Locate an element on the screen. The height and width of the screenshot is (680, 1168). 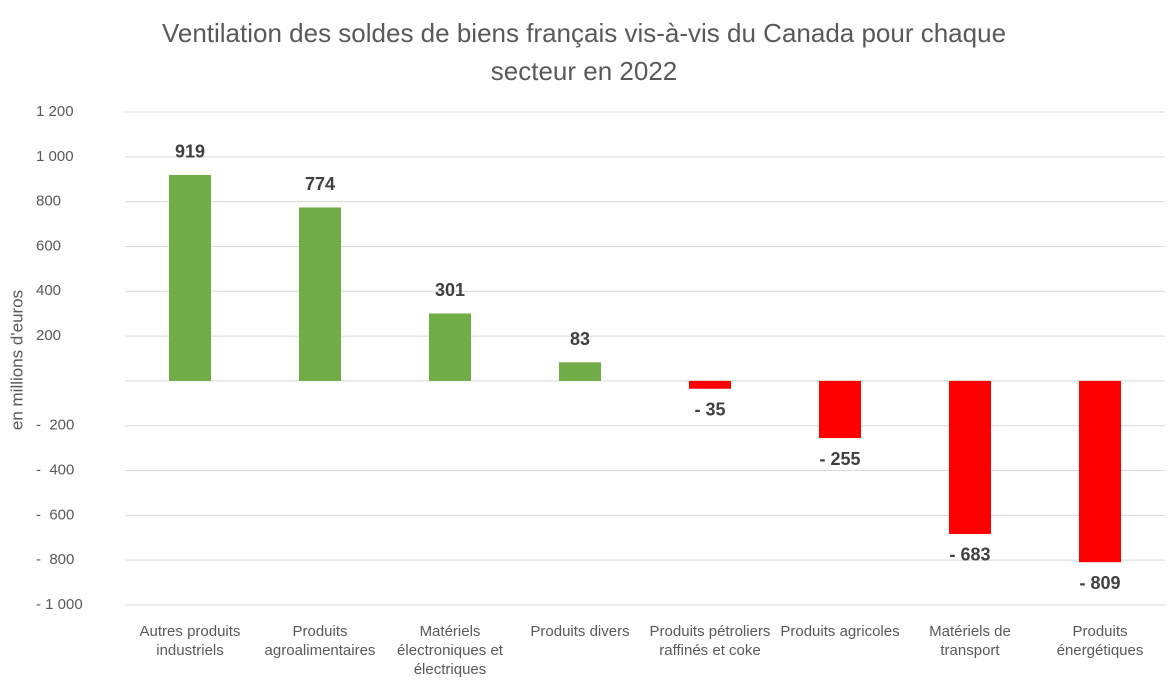
x-tick-label: Produits énergétiques is located at coordinates (1100, 641).